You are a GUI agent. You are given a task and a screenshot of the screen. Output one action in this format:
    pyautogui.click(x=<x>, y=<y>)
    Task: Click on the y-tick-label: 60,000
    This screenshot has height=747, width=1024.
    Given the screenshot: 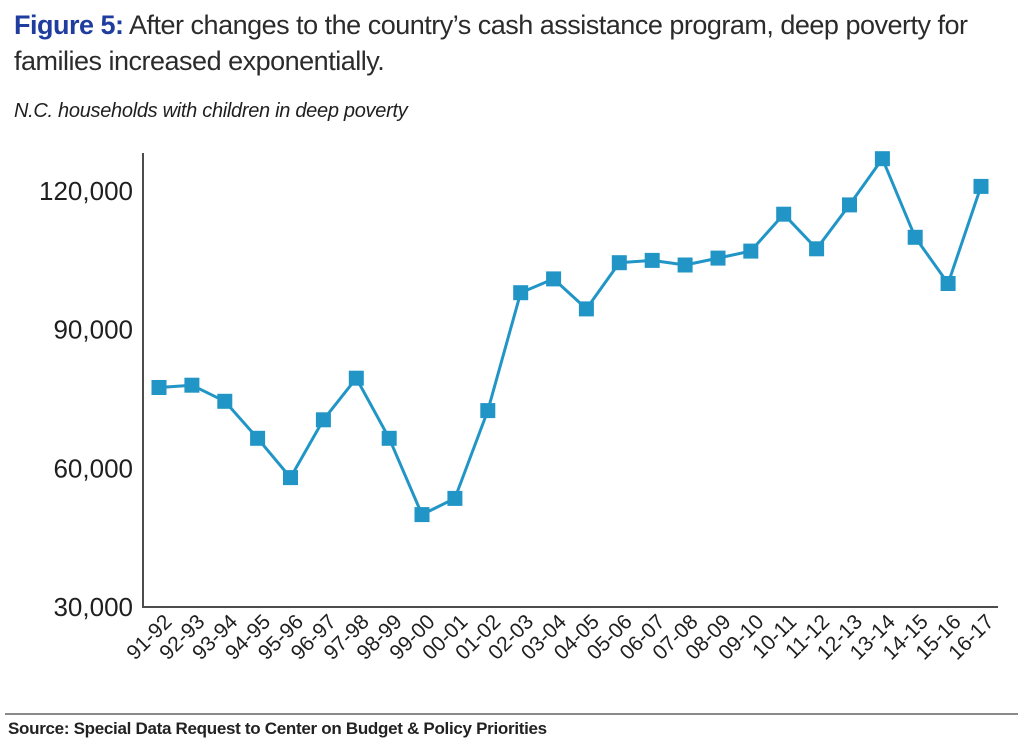 What is the action you would take?
    pyautogui.click(x=93, y=468)
    